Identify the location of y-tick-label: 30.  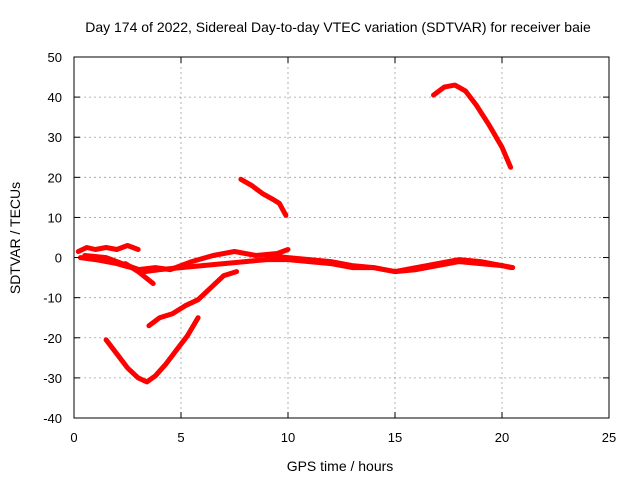
(55, 137).